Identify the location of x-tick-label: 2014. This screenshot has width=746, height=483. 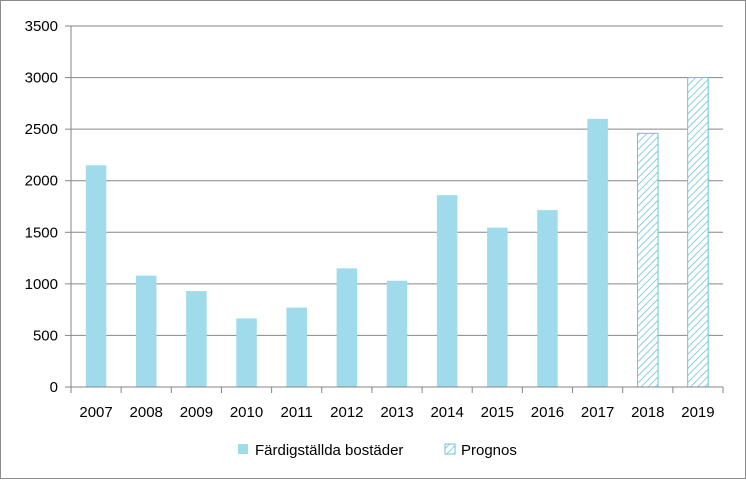
(446, 412).